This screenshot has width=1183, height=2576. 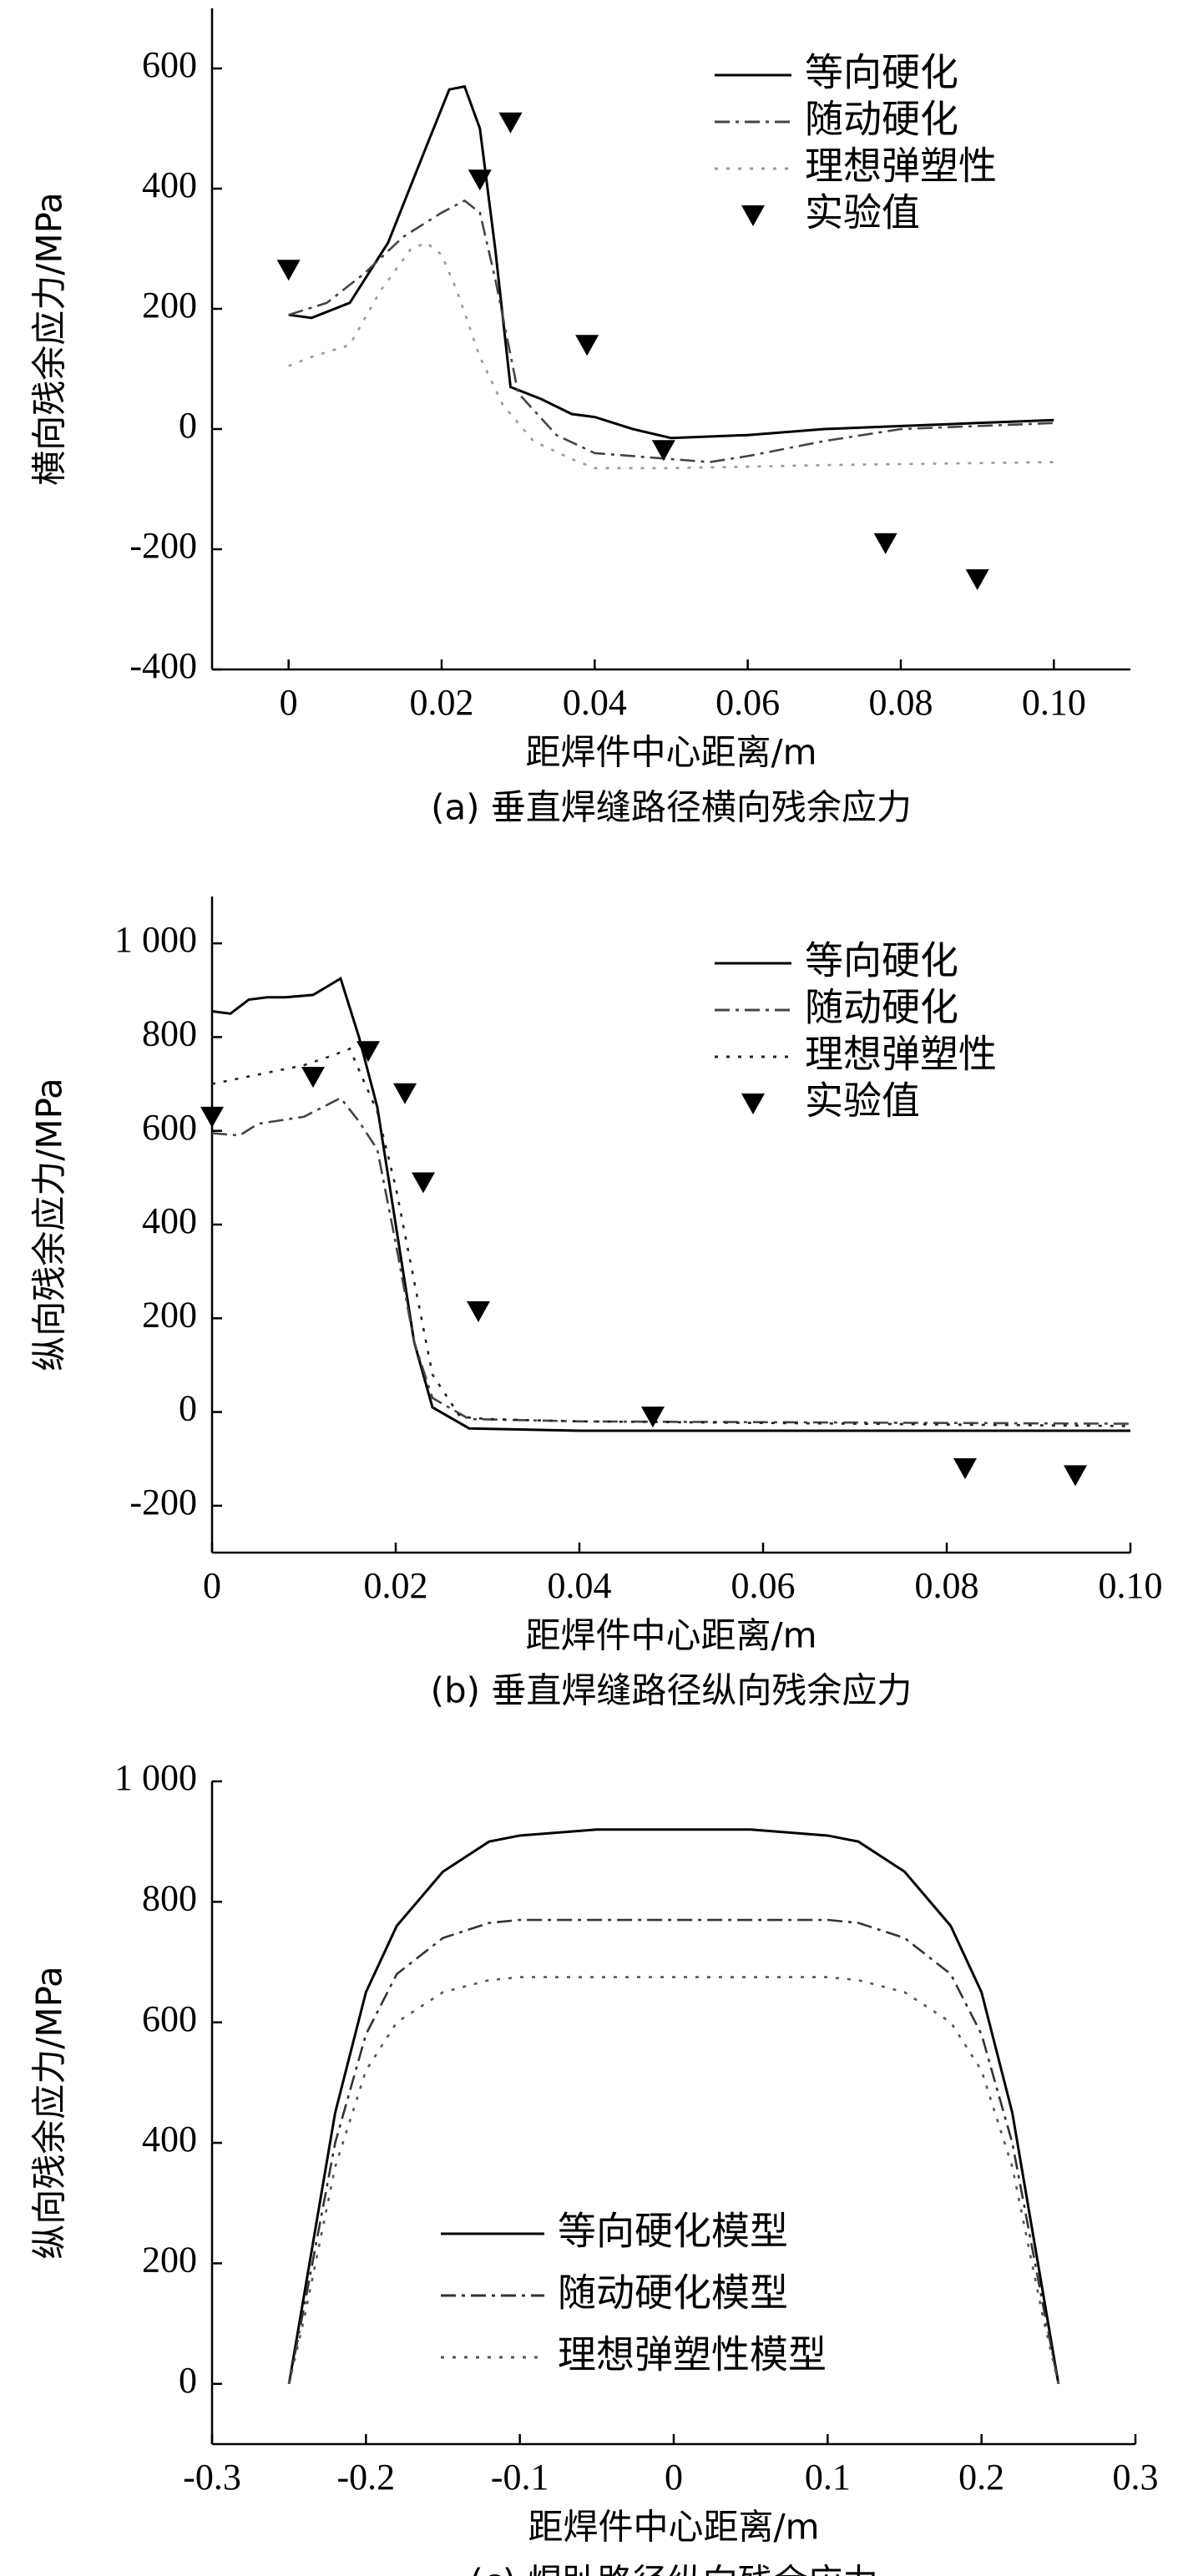 What do you see at coordinates (520, 2477) in the screenshot?
I see `x-tick-label: -0.1` at bounding box center [520, 2477].